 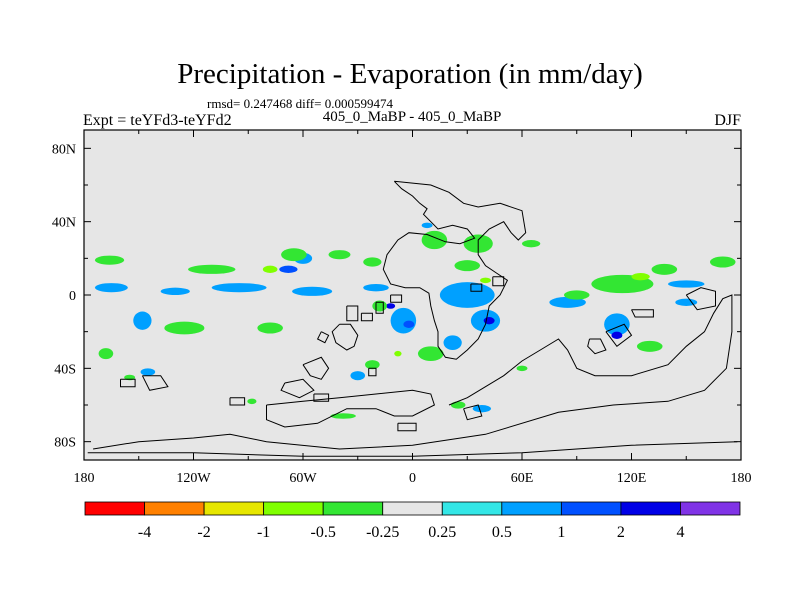 What do you see at coordinates (203, 532) in the screenshot?
I see `colorbar-label-1: -2` at bounding box center [203, 532].